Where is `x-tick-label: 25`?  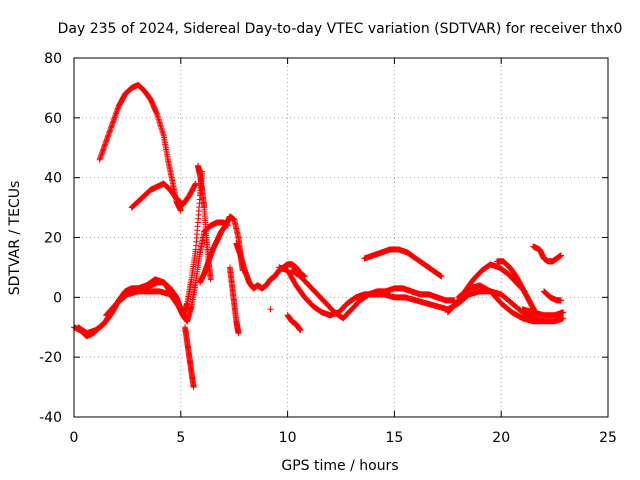
x-tick-label: 25 is located at coordinates (608, 438).